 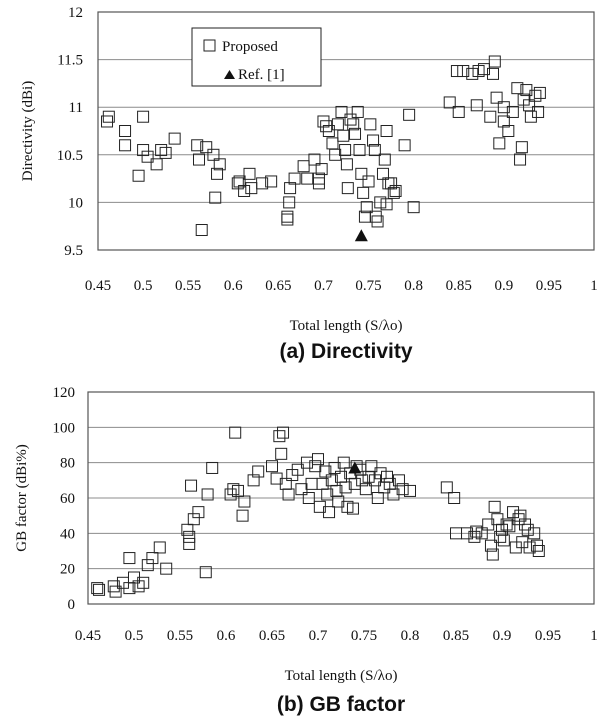 What do you see at coordinates (70, 61) in the screenshot?
I see `y-tick-label: 11.5` at bounding box center [70, 61].